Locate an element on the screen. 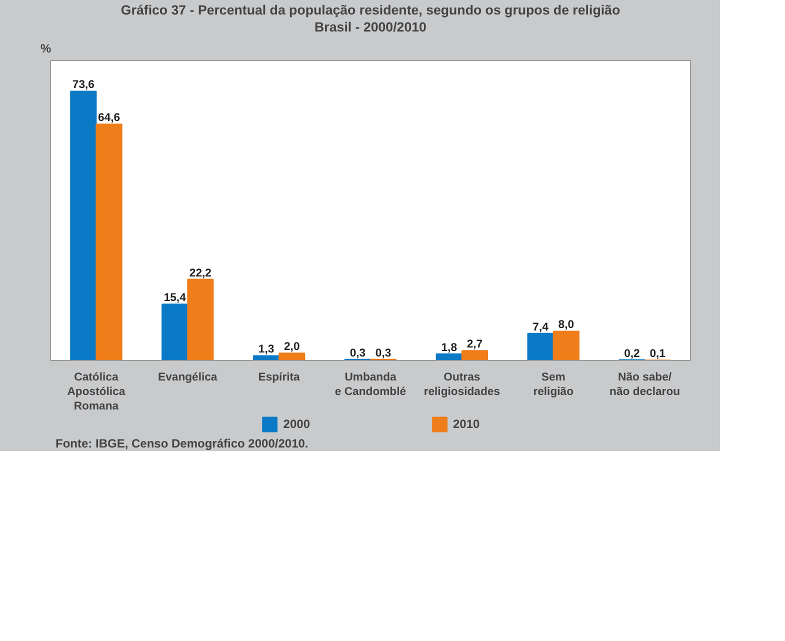 This screenshot has width=785, height=641. x-tick-label: Sem religião is located at coordinates (553, 385).